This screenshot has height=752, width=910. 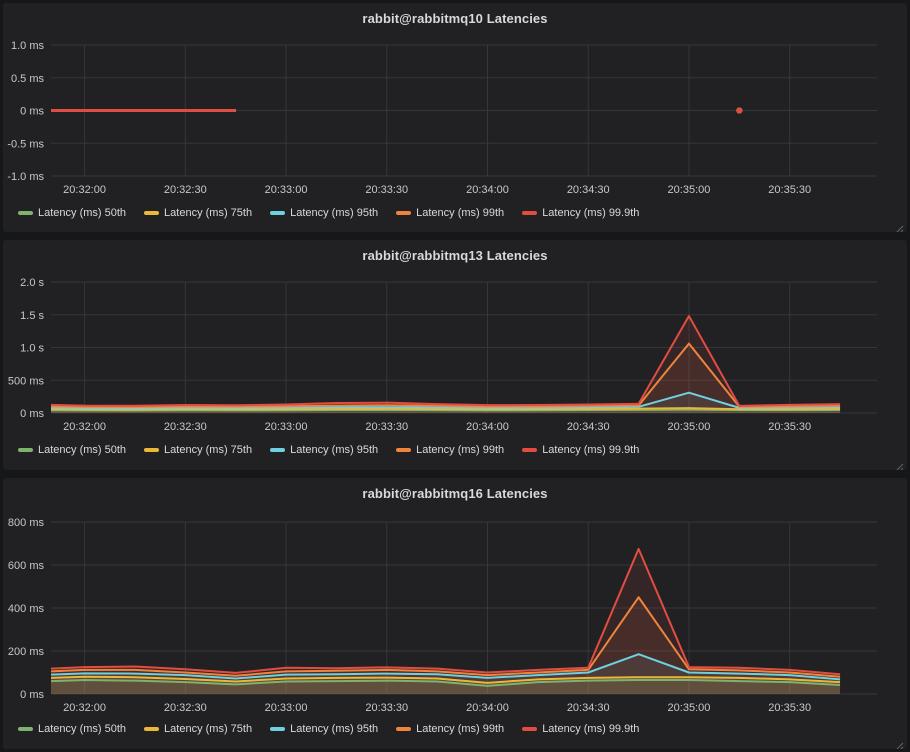 What do you see at coordinates (588, 708) in the screenshot?
I see `x-tick-label: 20:34:30` at bounding box center [588, 708].